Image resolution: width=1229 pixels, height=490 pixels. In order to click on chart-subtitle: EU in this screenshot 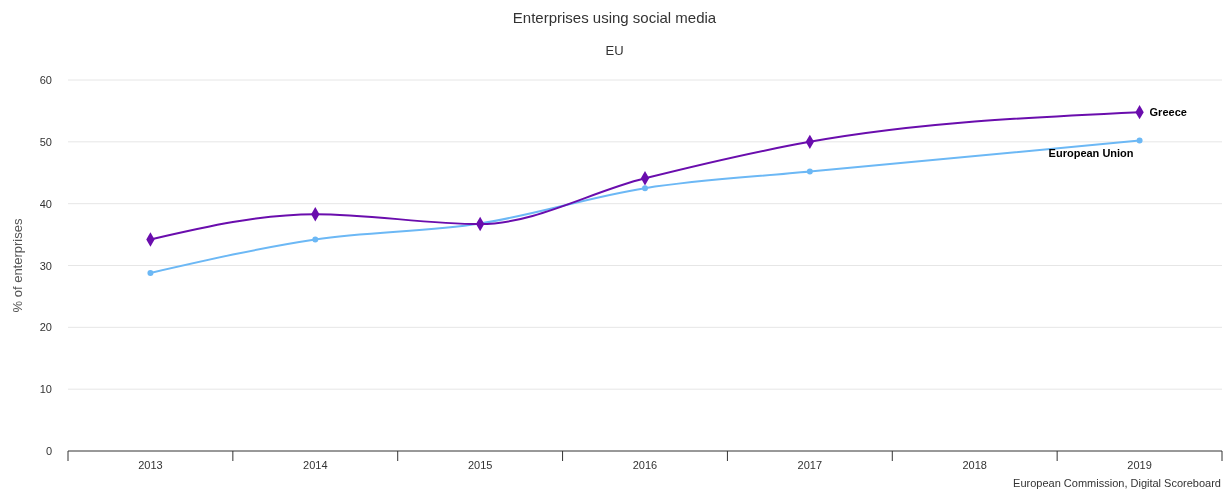, I will do `click(614, 50)`.